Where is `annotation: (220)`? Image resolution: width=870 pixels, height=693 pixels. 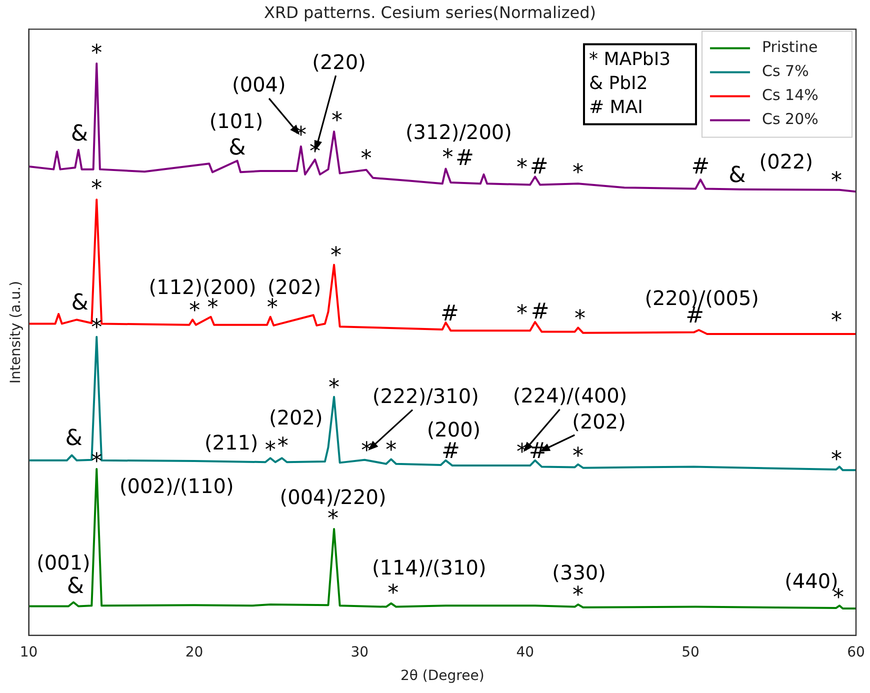 annotation: (220) is located at coordinates (339, 62).